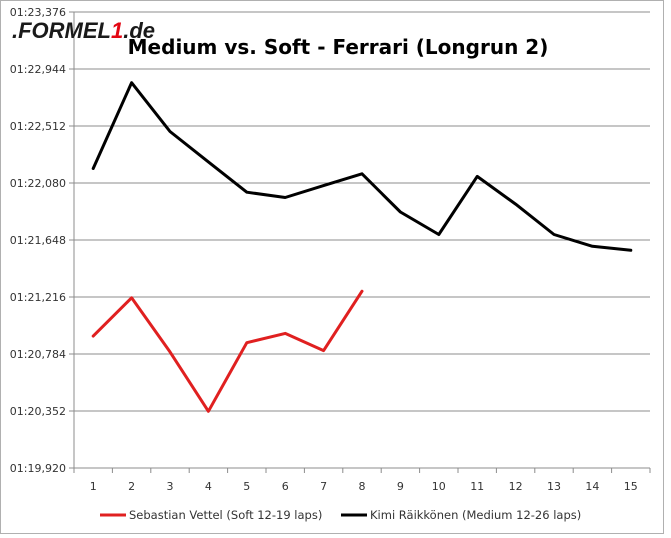  What do you see at coordinates (208, 486) in the screenshot?
I see `x-tick-label: 4` at bounding box center [208, 486].